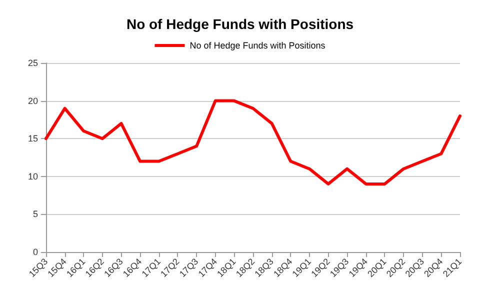 The height and width of the screenshot is (305, 480). Describe the element at coordinates (33, 63) in the screenshot. I see `y-tick-label: 25` at that location.